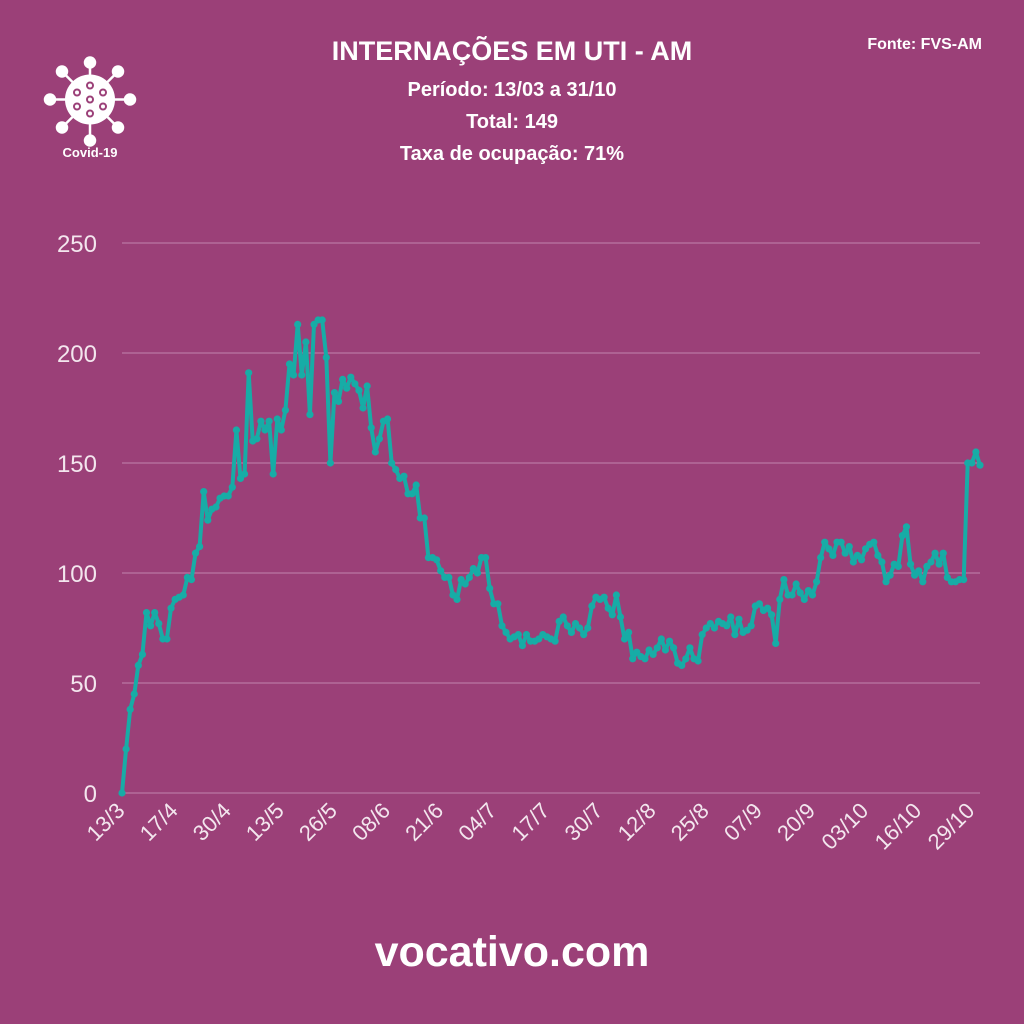 The height and width of the screenshot is (1024, 1024). I want to click on x-tick-label: 29/10, so click(951, 826).